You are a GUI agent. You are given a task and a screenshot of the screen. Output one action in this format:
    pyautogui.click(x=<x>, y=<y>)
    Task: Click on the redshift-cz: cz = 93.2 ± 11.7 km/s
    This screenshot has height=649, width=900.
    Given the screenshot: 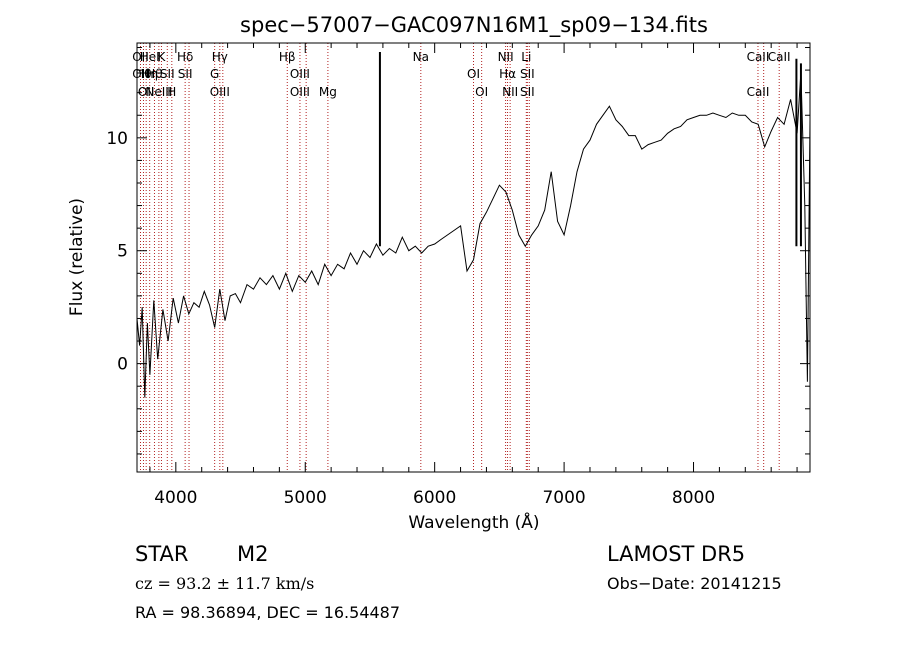 What is the action you would take?
    pyautogui.click(x=224, y=583)
    